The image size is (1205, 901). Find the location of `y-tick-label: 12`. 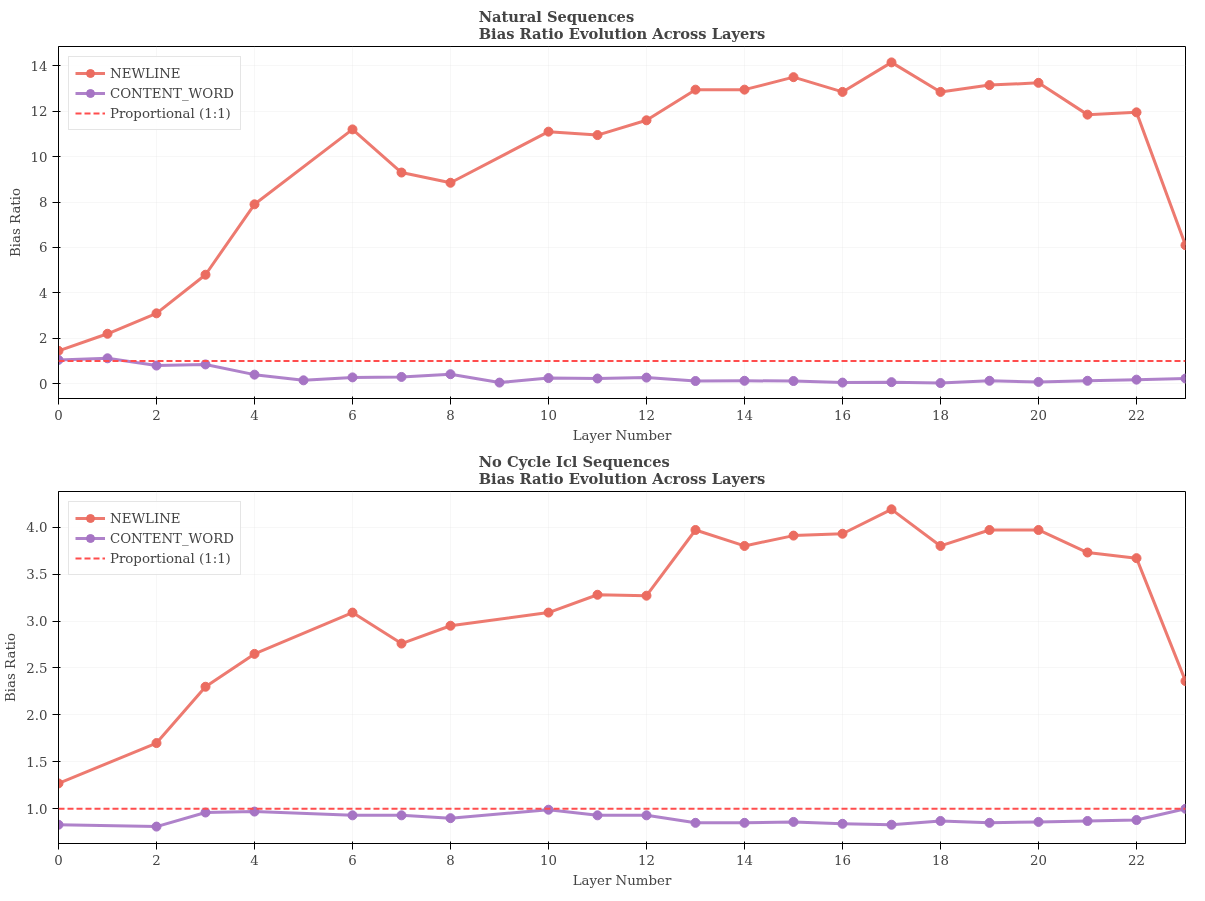

y-tick-label: 12 is located at coordinates (39, 112).